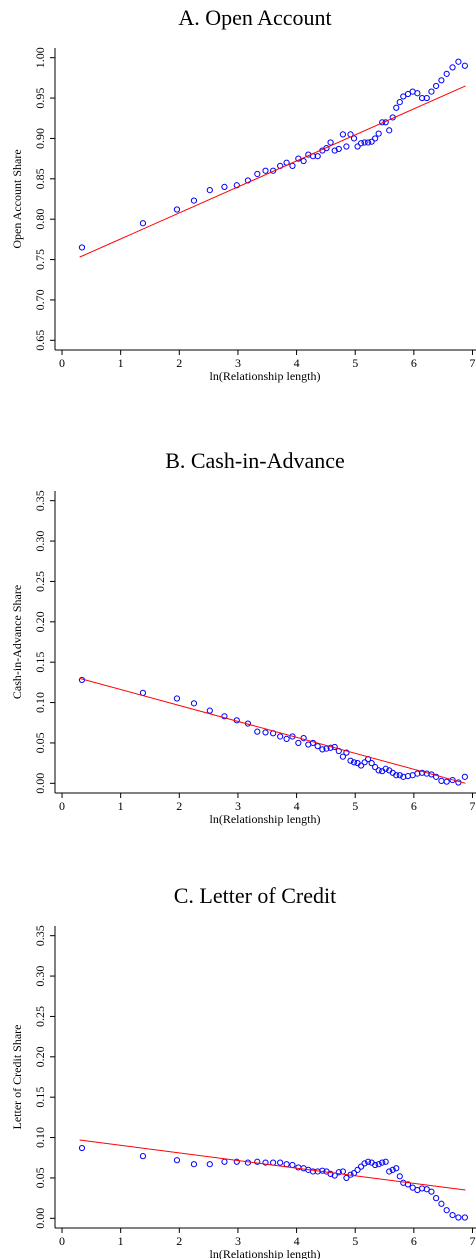  I want to click on y-axis-label: Open Account Share, so click(17, 198).